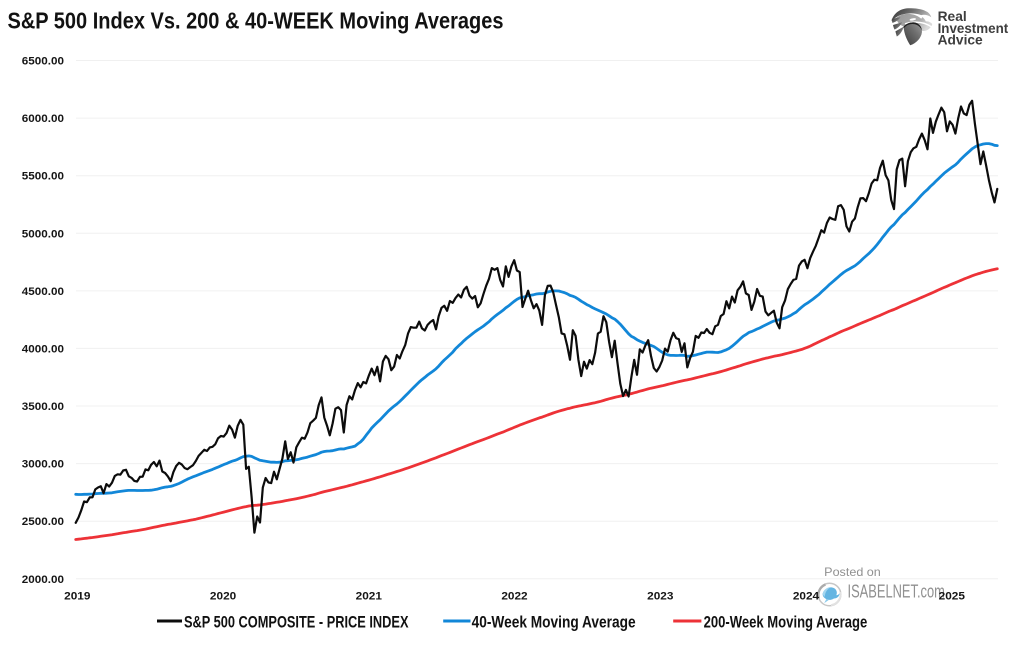 Image resolution: width=1024 pixels, height=646 pixels. What do you see at coordinates (43, 407) in the screenshot?
I see `svg-text: 3500.00` at bounding box center [43, 407].